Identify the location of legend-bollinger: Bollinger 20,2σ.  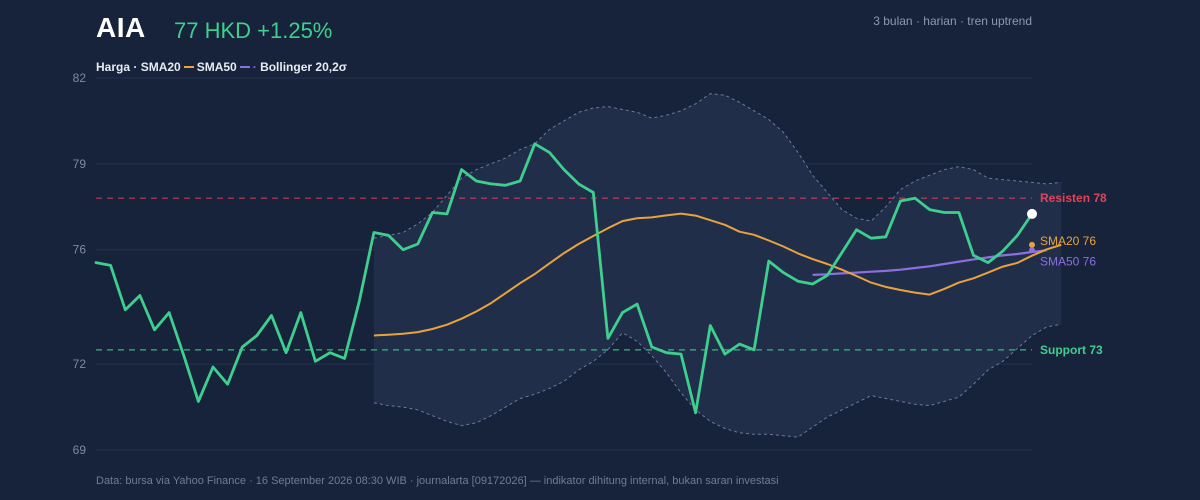
(303, 67).